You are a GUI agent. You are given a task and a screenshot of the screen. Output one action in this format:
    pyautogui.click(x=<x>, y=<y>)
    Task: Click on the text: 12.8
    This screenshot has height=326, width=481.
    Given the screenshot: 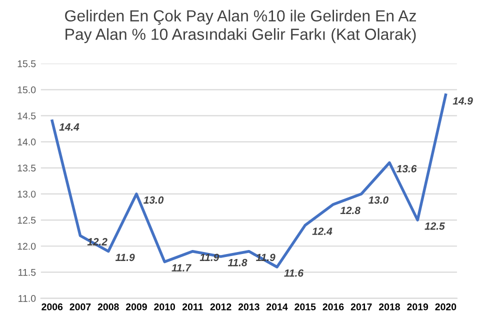 What is the action you would take?
    pyautogui.click(x=350, y=210)
    